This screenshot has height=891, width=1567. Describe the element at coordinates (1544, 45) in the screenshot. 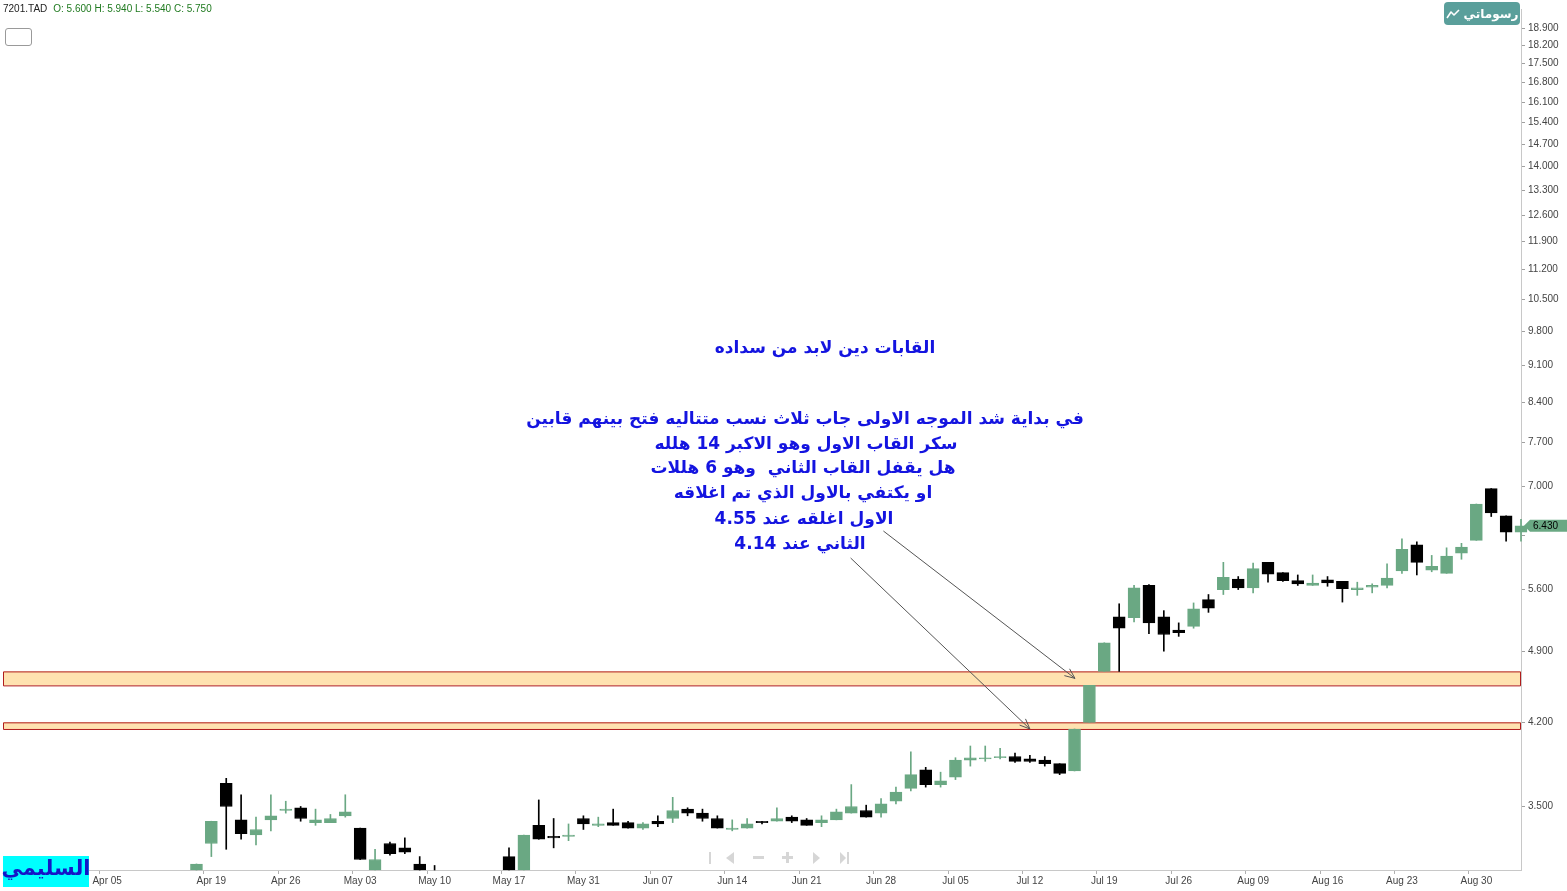

I see `y-tick-label: 18.200` at that location.